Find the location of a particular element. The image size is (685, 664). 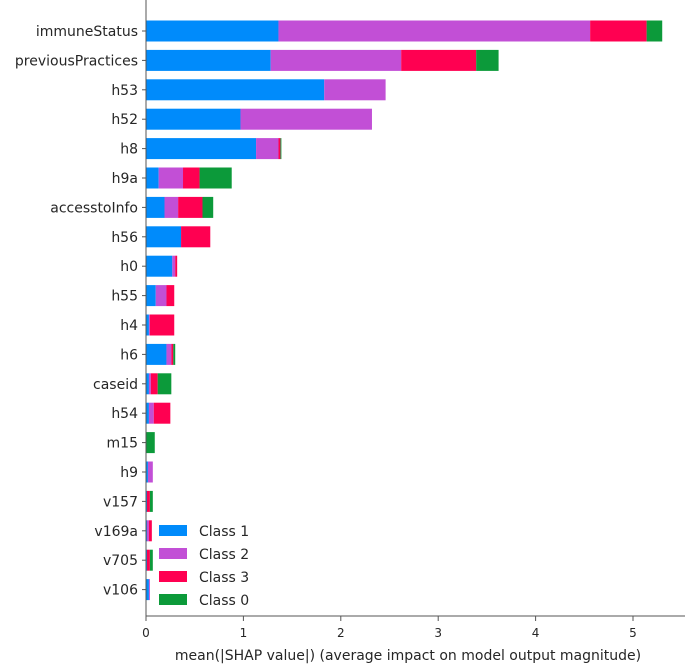

y-tick-label: h9a is located at coordinates (125, 179).